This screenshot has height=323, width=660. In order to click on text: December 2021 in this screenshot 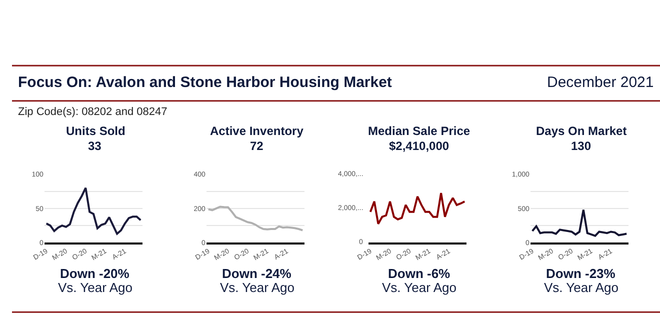, I will do `click(600, 82)`.